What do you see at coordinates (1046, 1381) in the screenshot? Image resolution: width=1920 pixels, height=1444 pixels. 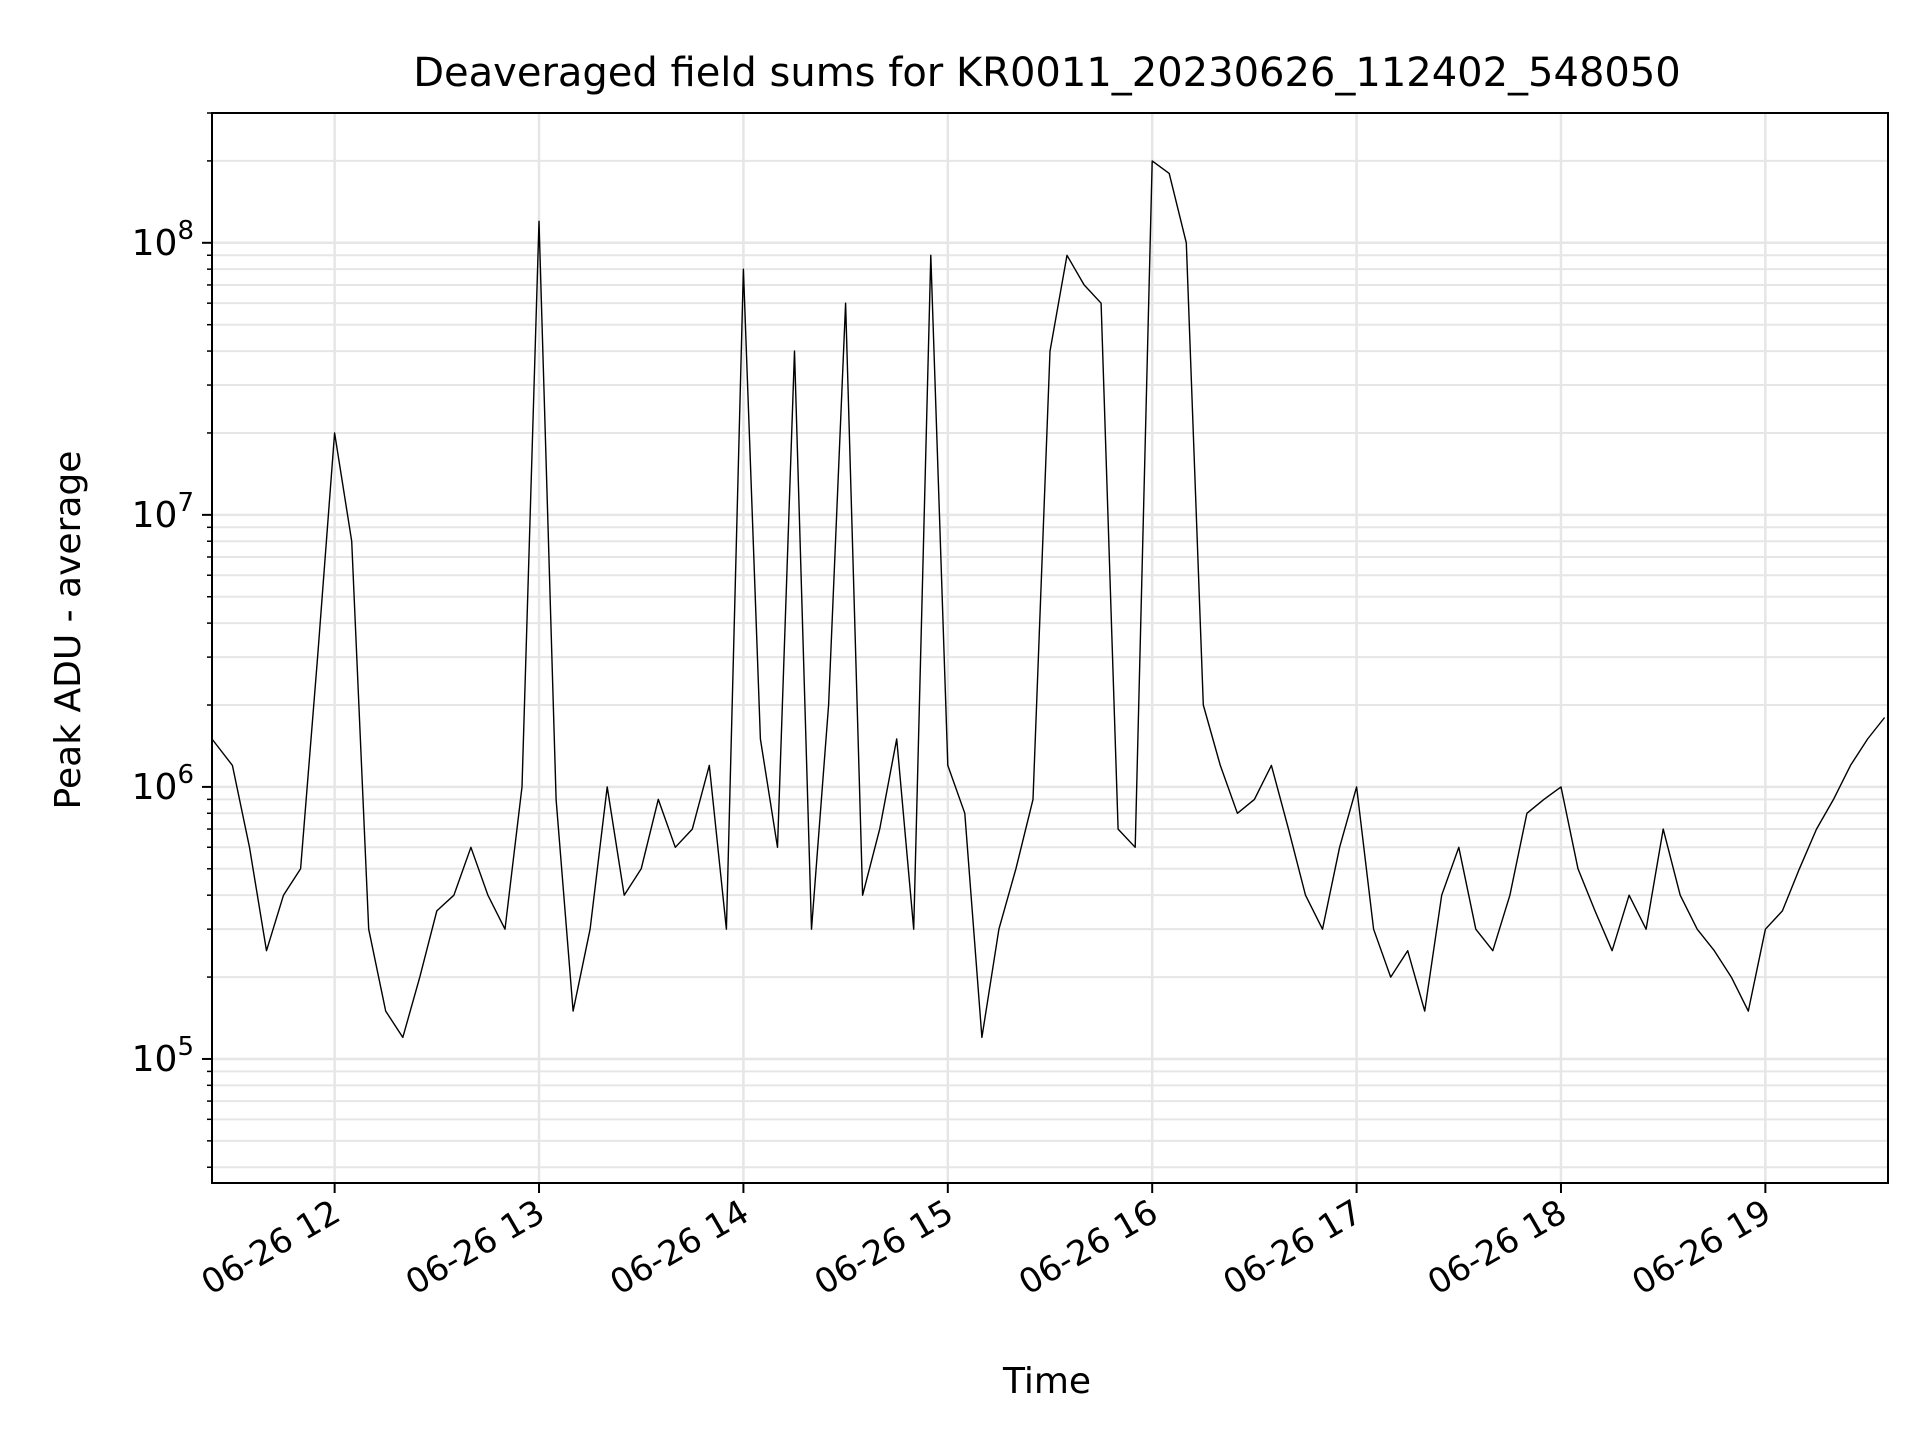 I see `x-axis-label: Time` at bounding box center [1046, 1381].